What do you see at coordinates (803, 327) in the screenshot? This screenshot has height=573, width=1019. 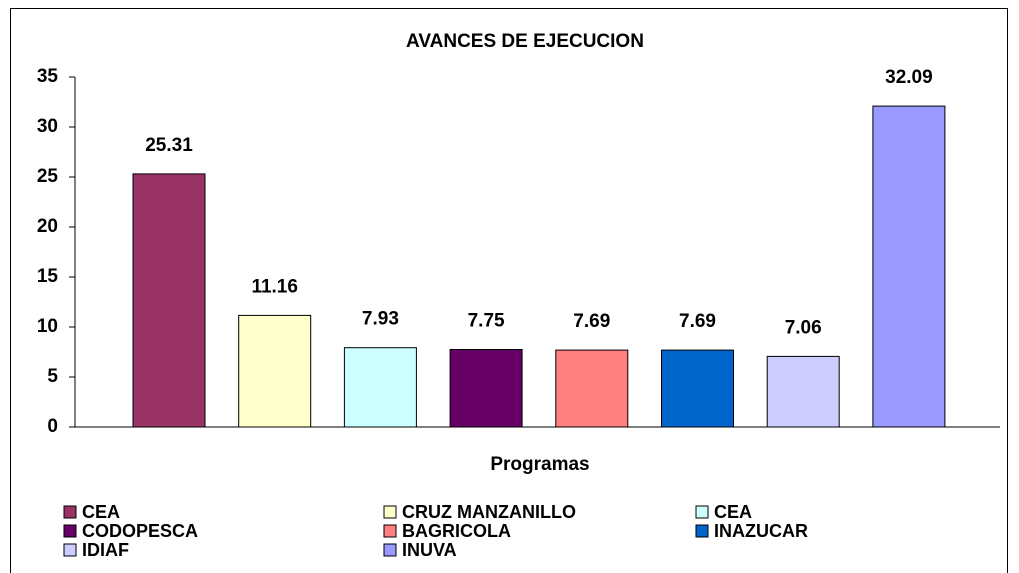 I see `data-label: 7.06` at bounding box center [803, 327].